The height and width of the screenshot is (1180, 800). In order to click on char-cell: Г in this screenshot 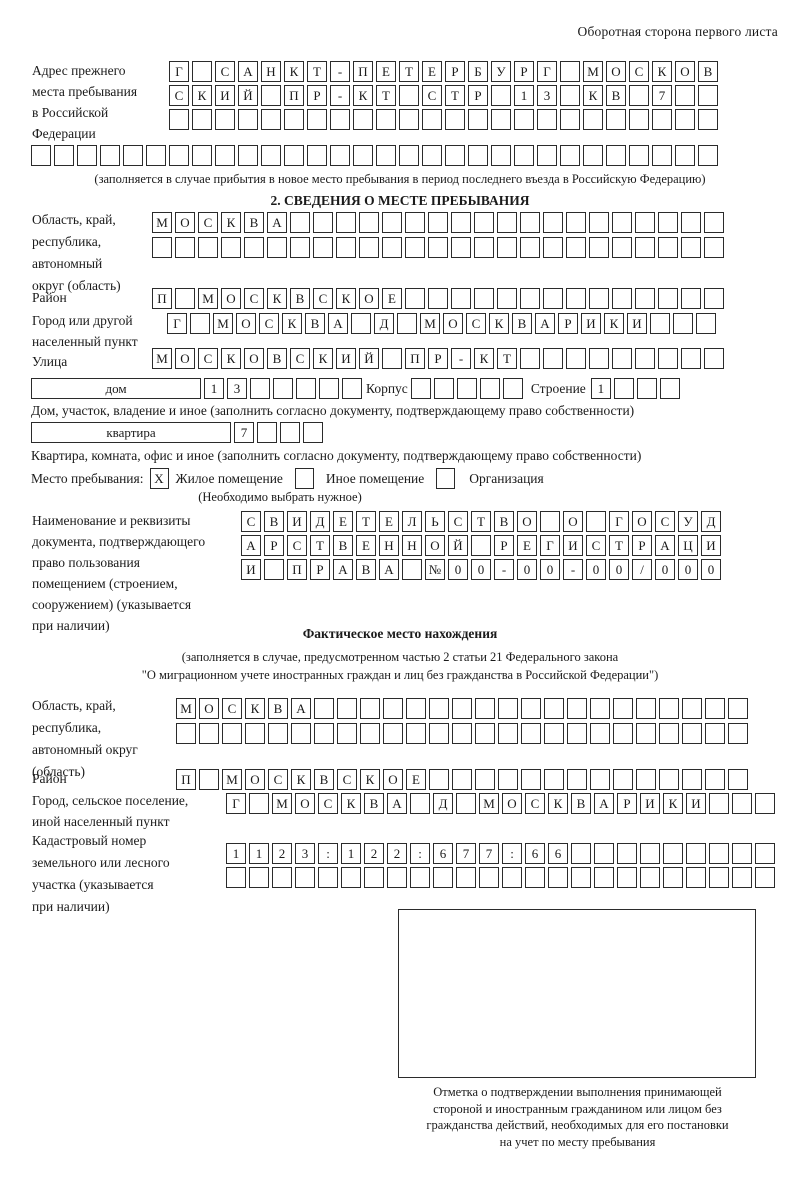, I will do `click(619, 521)`.